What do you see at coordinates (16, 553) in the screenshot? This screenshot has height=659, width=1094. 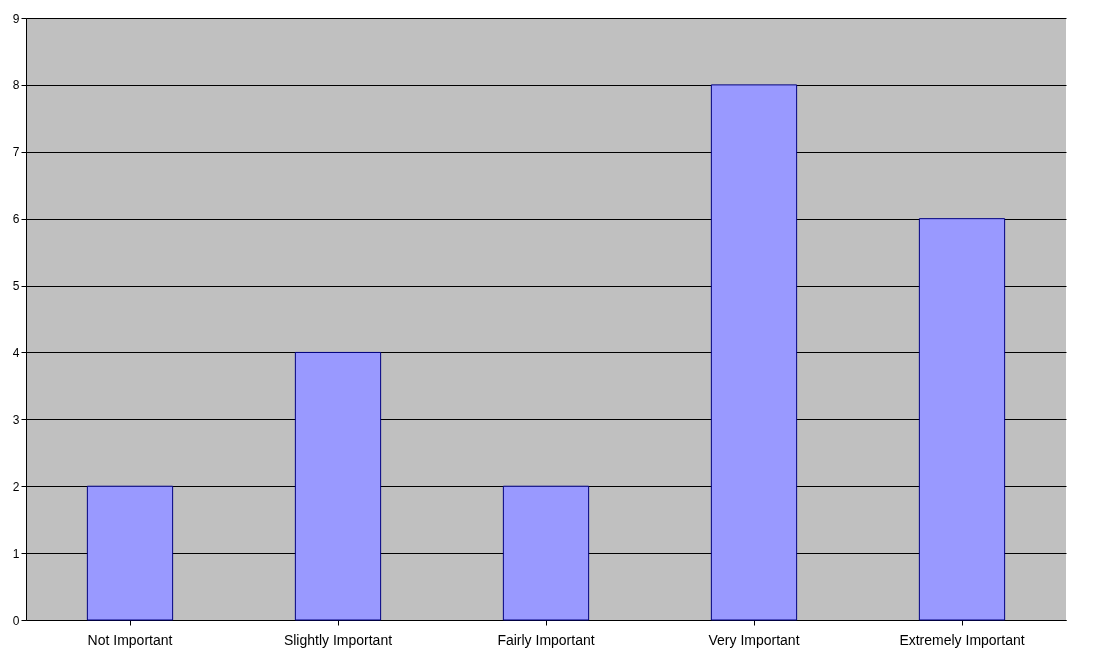 I see `y-tick-label: 1` at bounding box center [16, 553].